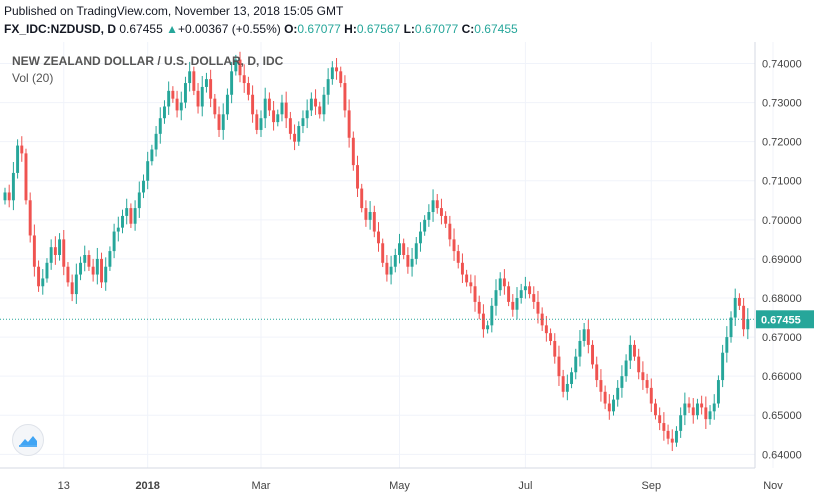 This screenshot has width=817, height=500. I want to click on last-price-badge, so click(785, 319).